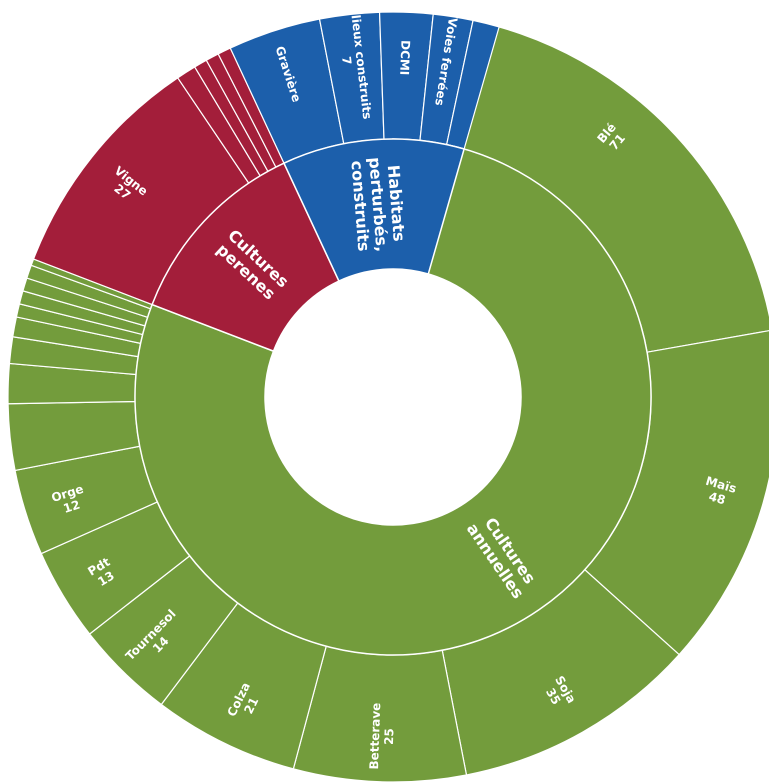  I want to click on inner-label-habitats-perturbes-construits: Habitatsperturbés,construits, so click(378, 204).